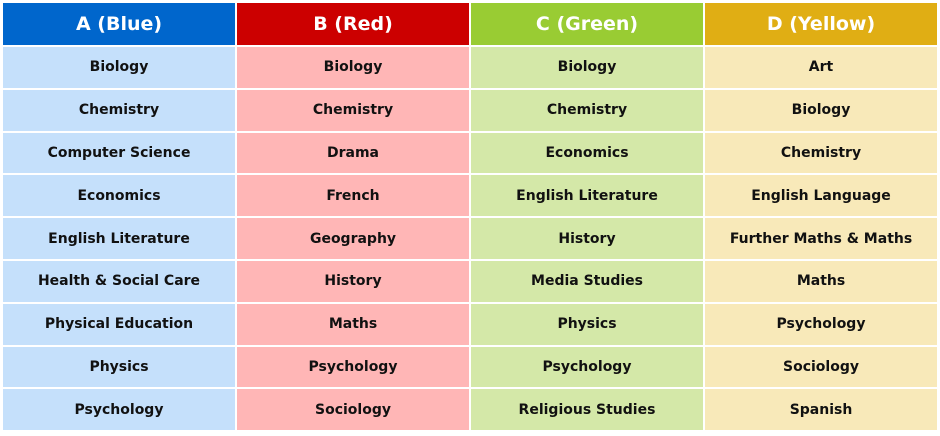 This screenshot has width=940, height=436. Describe the element at coordinates (119, 324) in the screenshot. I see `subject-cell: Physical Education` at that location.